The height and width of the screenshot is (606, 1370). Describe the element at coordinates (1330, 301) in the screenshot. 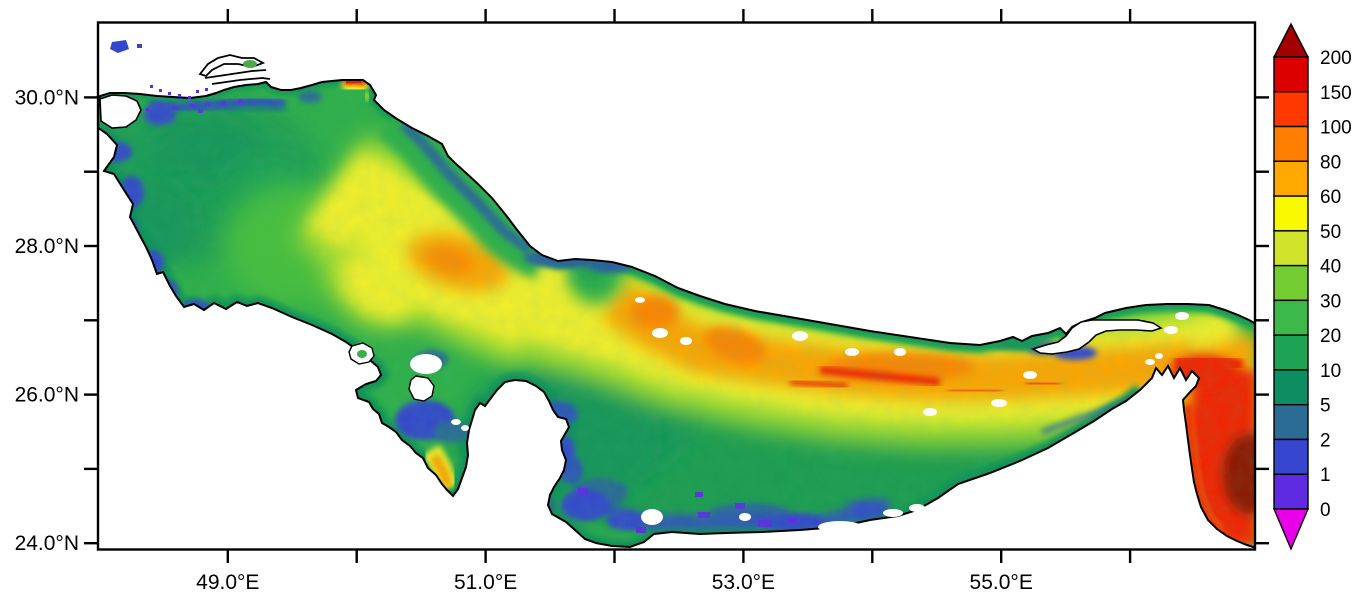

I see `svg-text: 30` at that location.